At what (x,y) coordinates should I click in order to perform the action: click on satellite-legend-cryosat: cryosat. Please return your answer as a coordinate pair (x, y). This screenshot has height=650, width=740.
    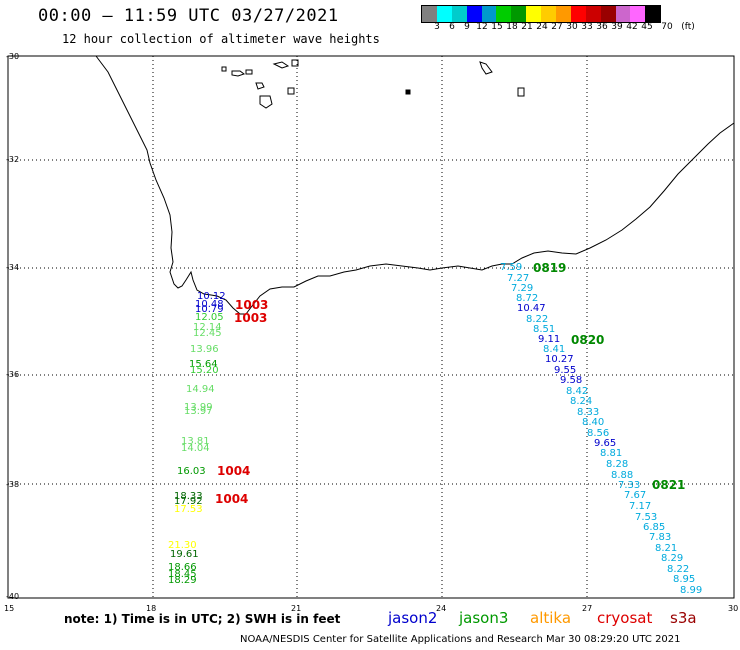
    Looking at the image, I should click on (625, 618).